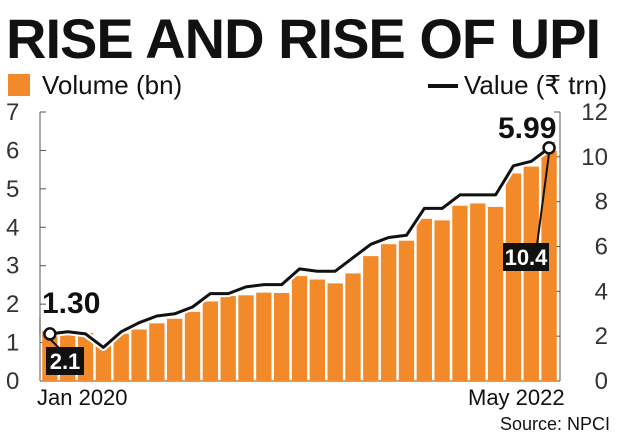 The width and height of the screenshot is (620, 440). Describe the element at coordinates (516, 397) in the screenshot. I see `x-label-last: May 2022` at that location.